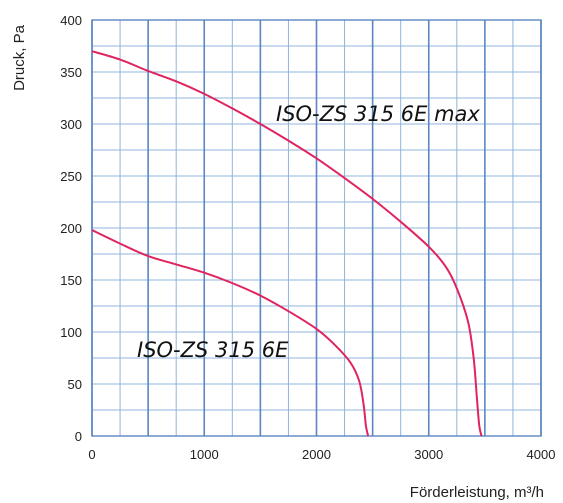 Image resolution: width=563 pixels, height=503 pixels. What do you see at coordinates (316, 454) in the screenshot?
I see `x-tick-label: 2000` at bounding box center [316, 454].